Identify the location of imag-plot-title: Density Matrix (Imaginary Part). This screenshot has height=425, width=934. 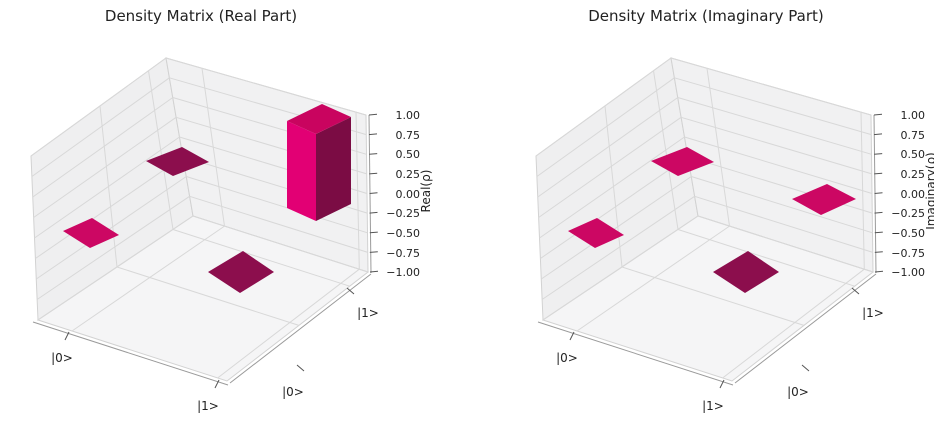
(706, 16).